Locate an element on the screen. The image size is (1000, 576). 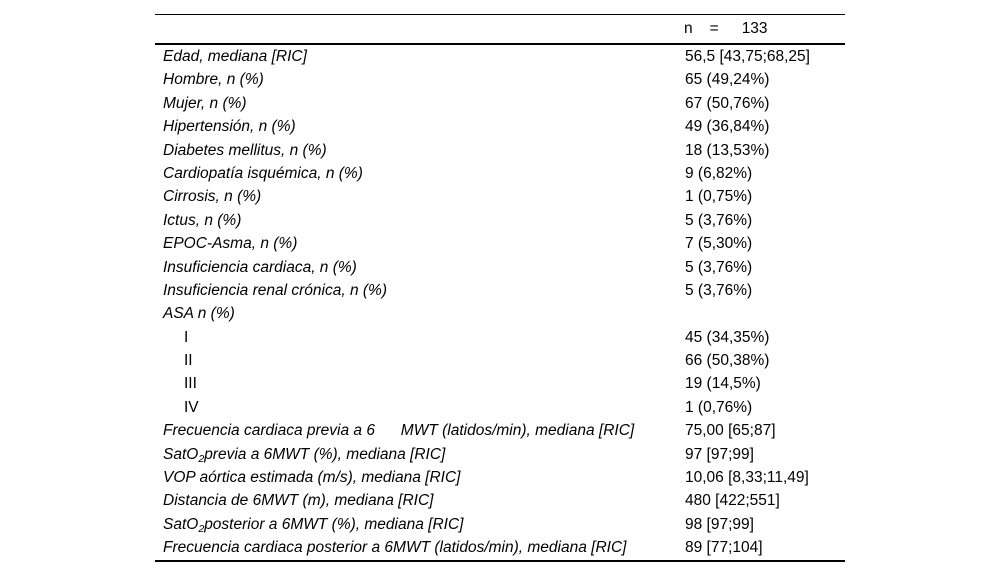
table-row: Edad, mediana [RIC] 56,5 [43,75;68,25] is located at coordinates (500, 56).